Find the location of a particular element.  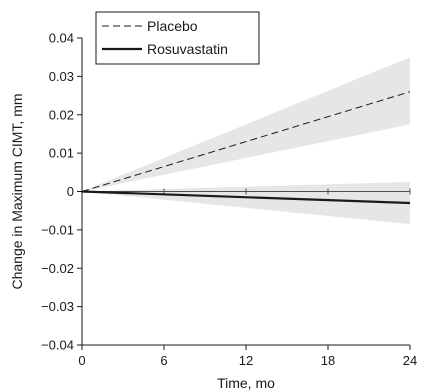

y-tick-label: 0 is located at coordinates (70, 191).